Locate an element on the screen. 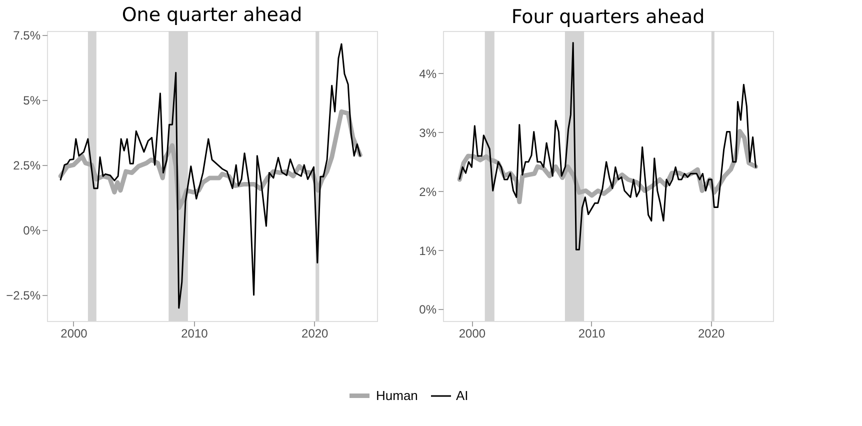 This screenshot has width=862, height=426. legend-label: AI is located at coordinates (462, 395).